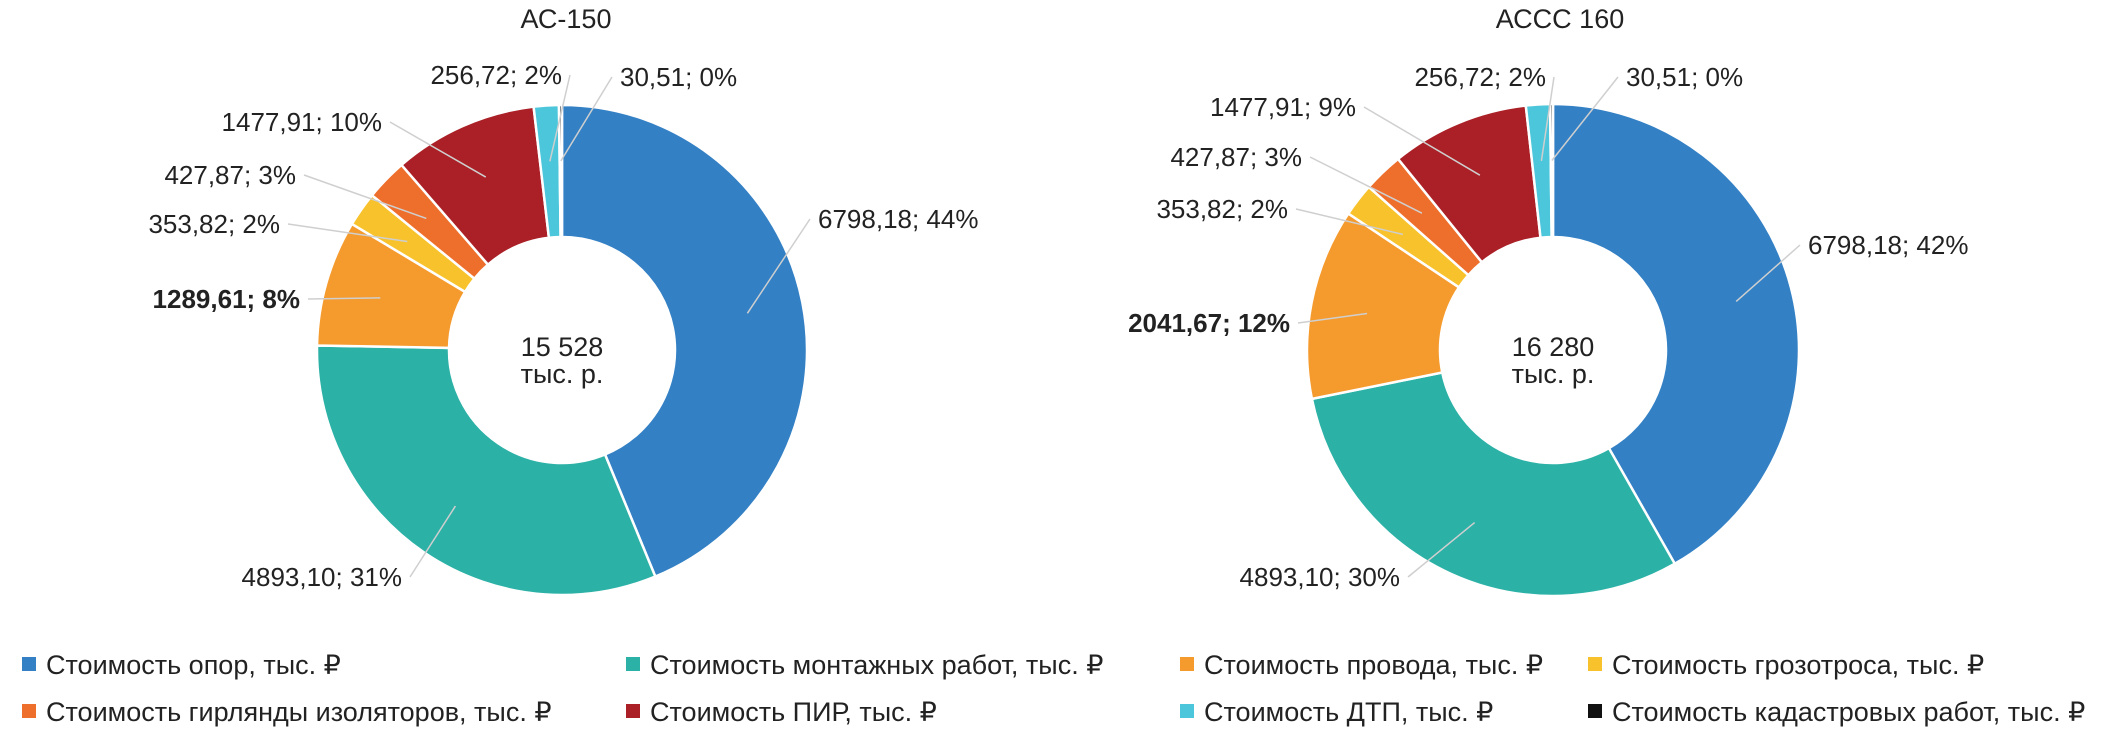 The height and width of the screenshot is (743, 2115). Describe the element at coordinates (299, 712) in the screenshot. I see `legend-label: Стоимость гирлянды изоляторов, тыс. ₽` at that location.